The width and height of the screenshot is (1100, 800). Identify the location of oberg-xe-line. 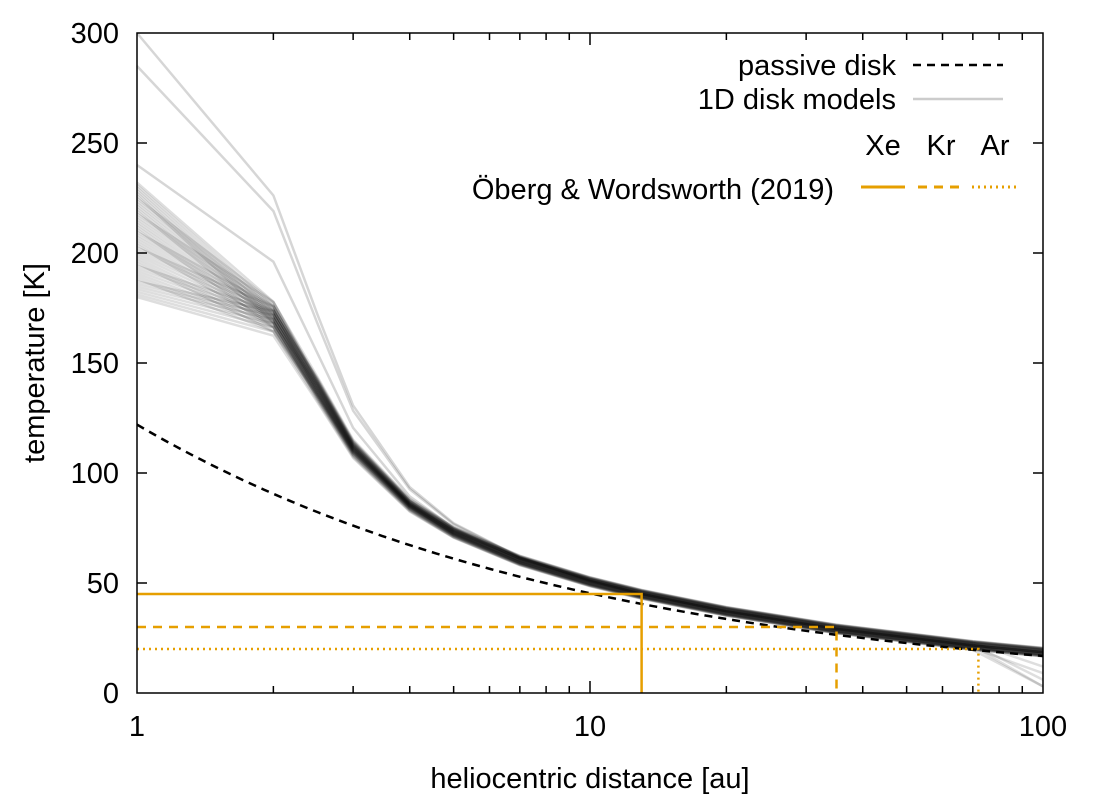
(390, 642).